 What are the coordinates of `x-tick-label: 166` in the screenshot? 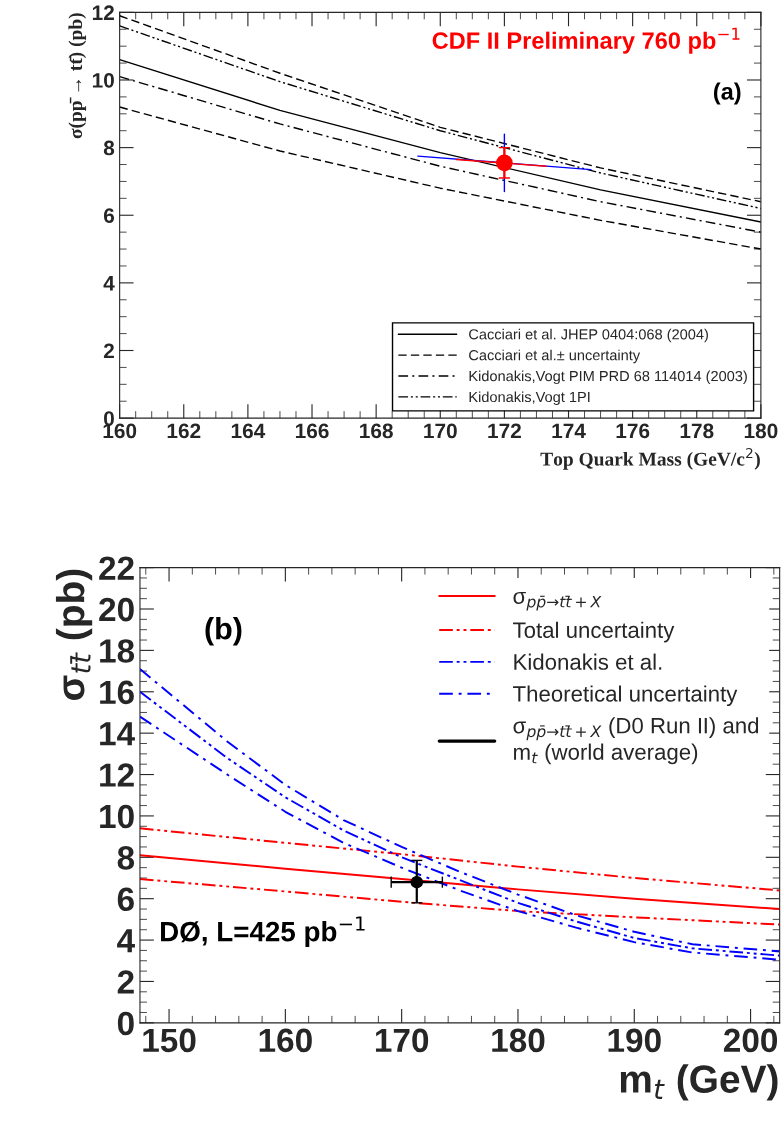 It's located at (312, 431).